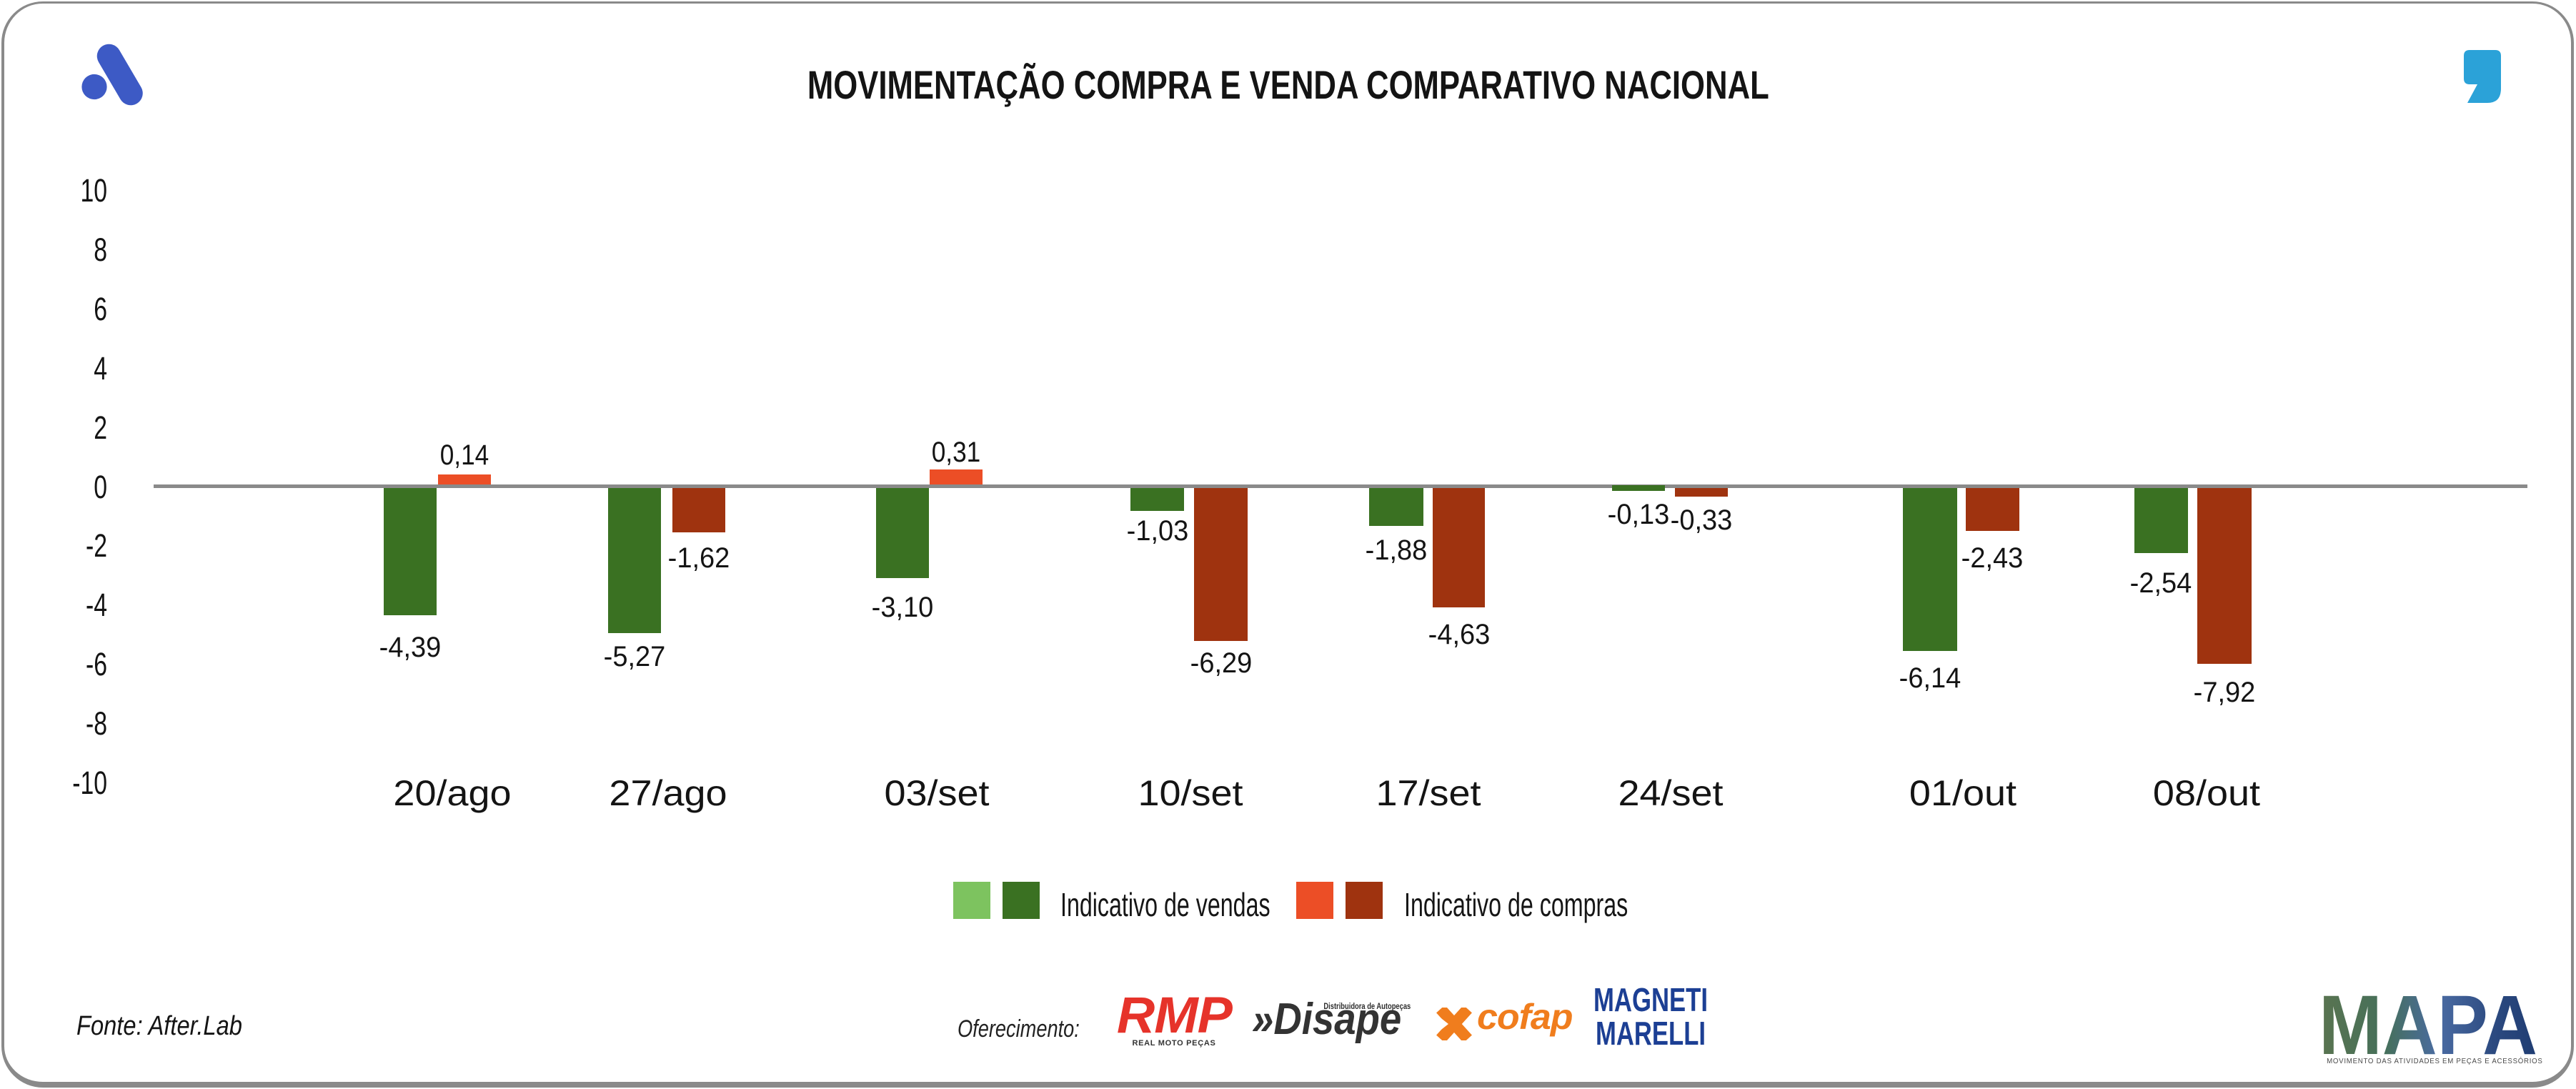 The image size is (2576, 1089). What do you see at coordinates (1650, 1001) in the screenshot?
I see `svg-text: MAGNETI` at bounding box center [1650, 1001].